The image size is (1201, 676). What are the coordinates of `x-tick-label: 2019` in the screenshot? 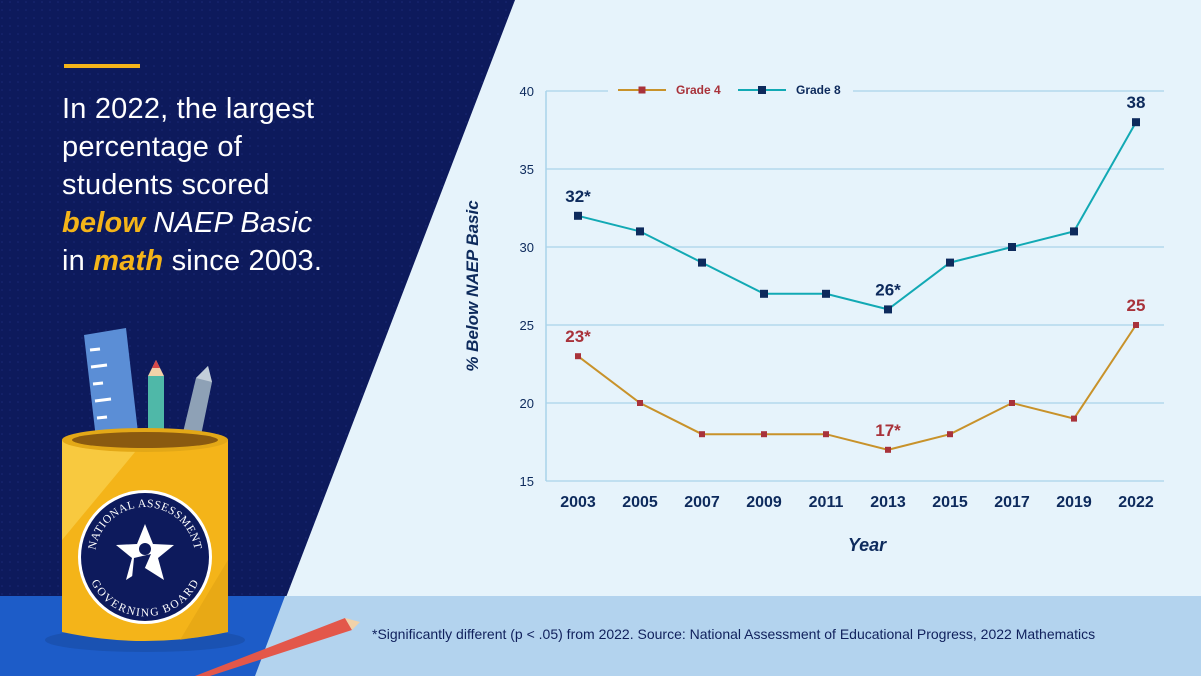 It's located at (1074, 502).